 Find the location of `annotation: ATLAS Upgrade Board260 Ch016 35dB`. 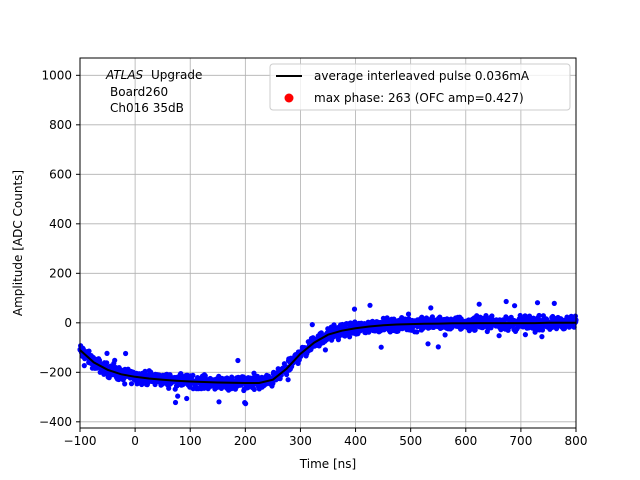

annotation: ATLAS Upgrade Board260 Ch016 35dB is located at coordinates (153, 91).